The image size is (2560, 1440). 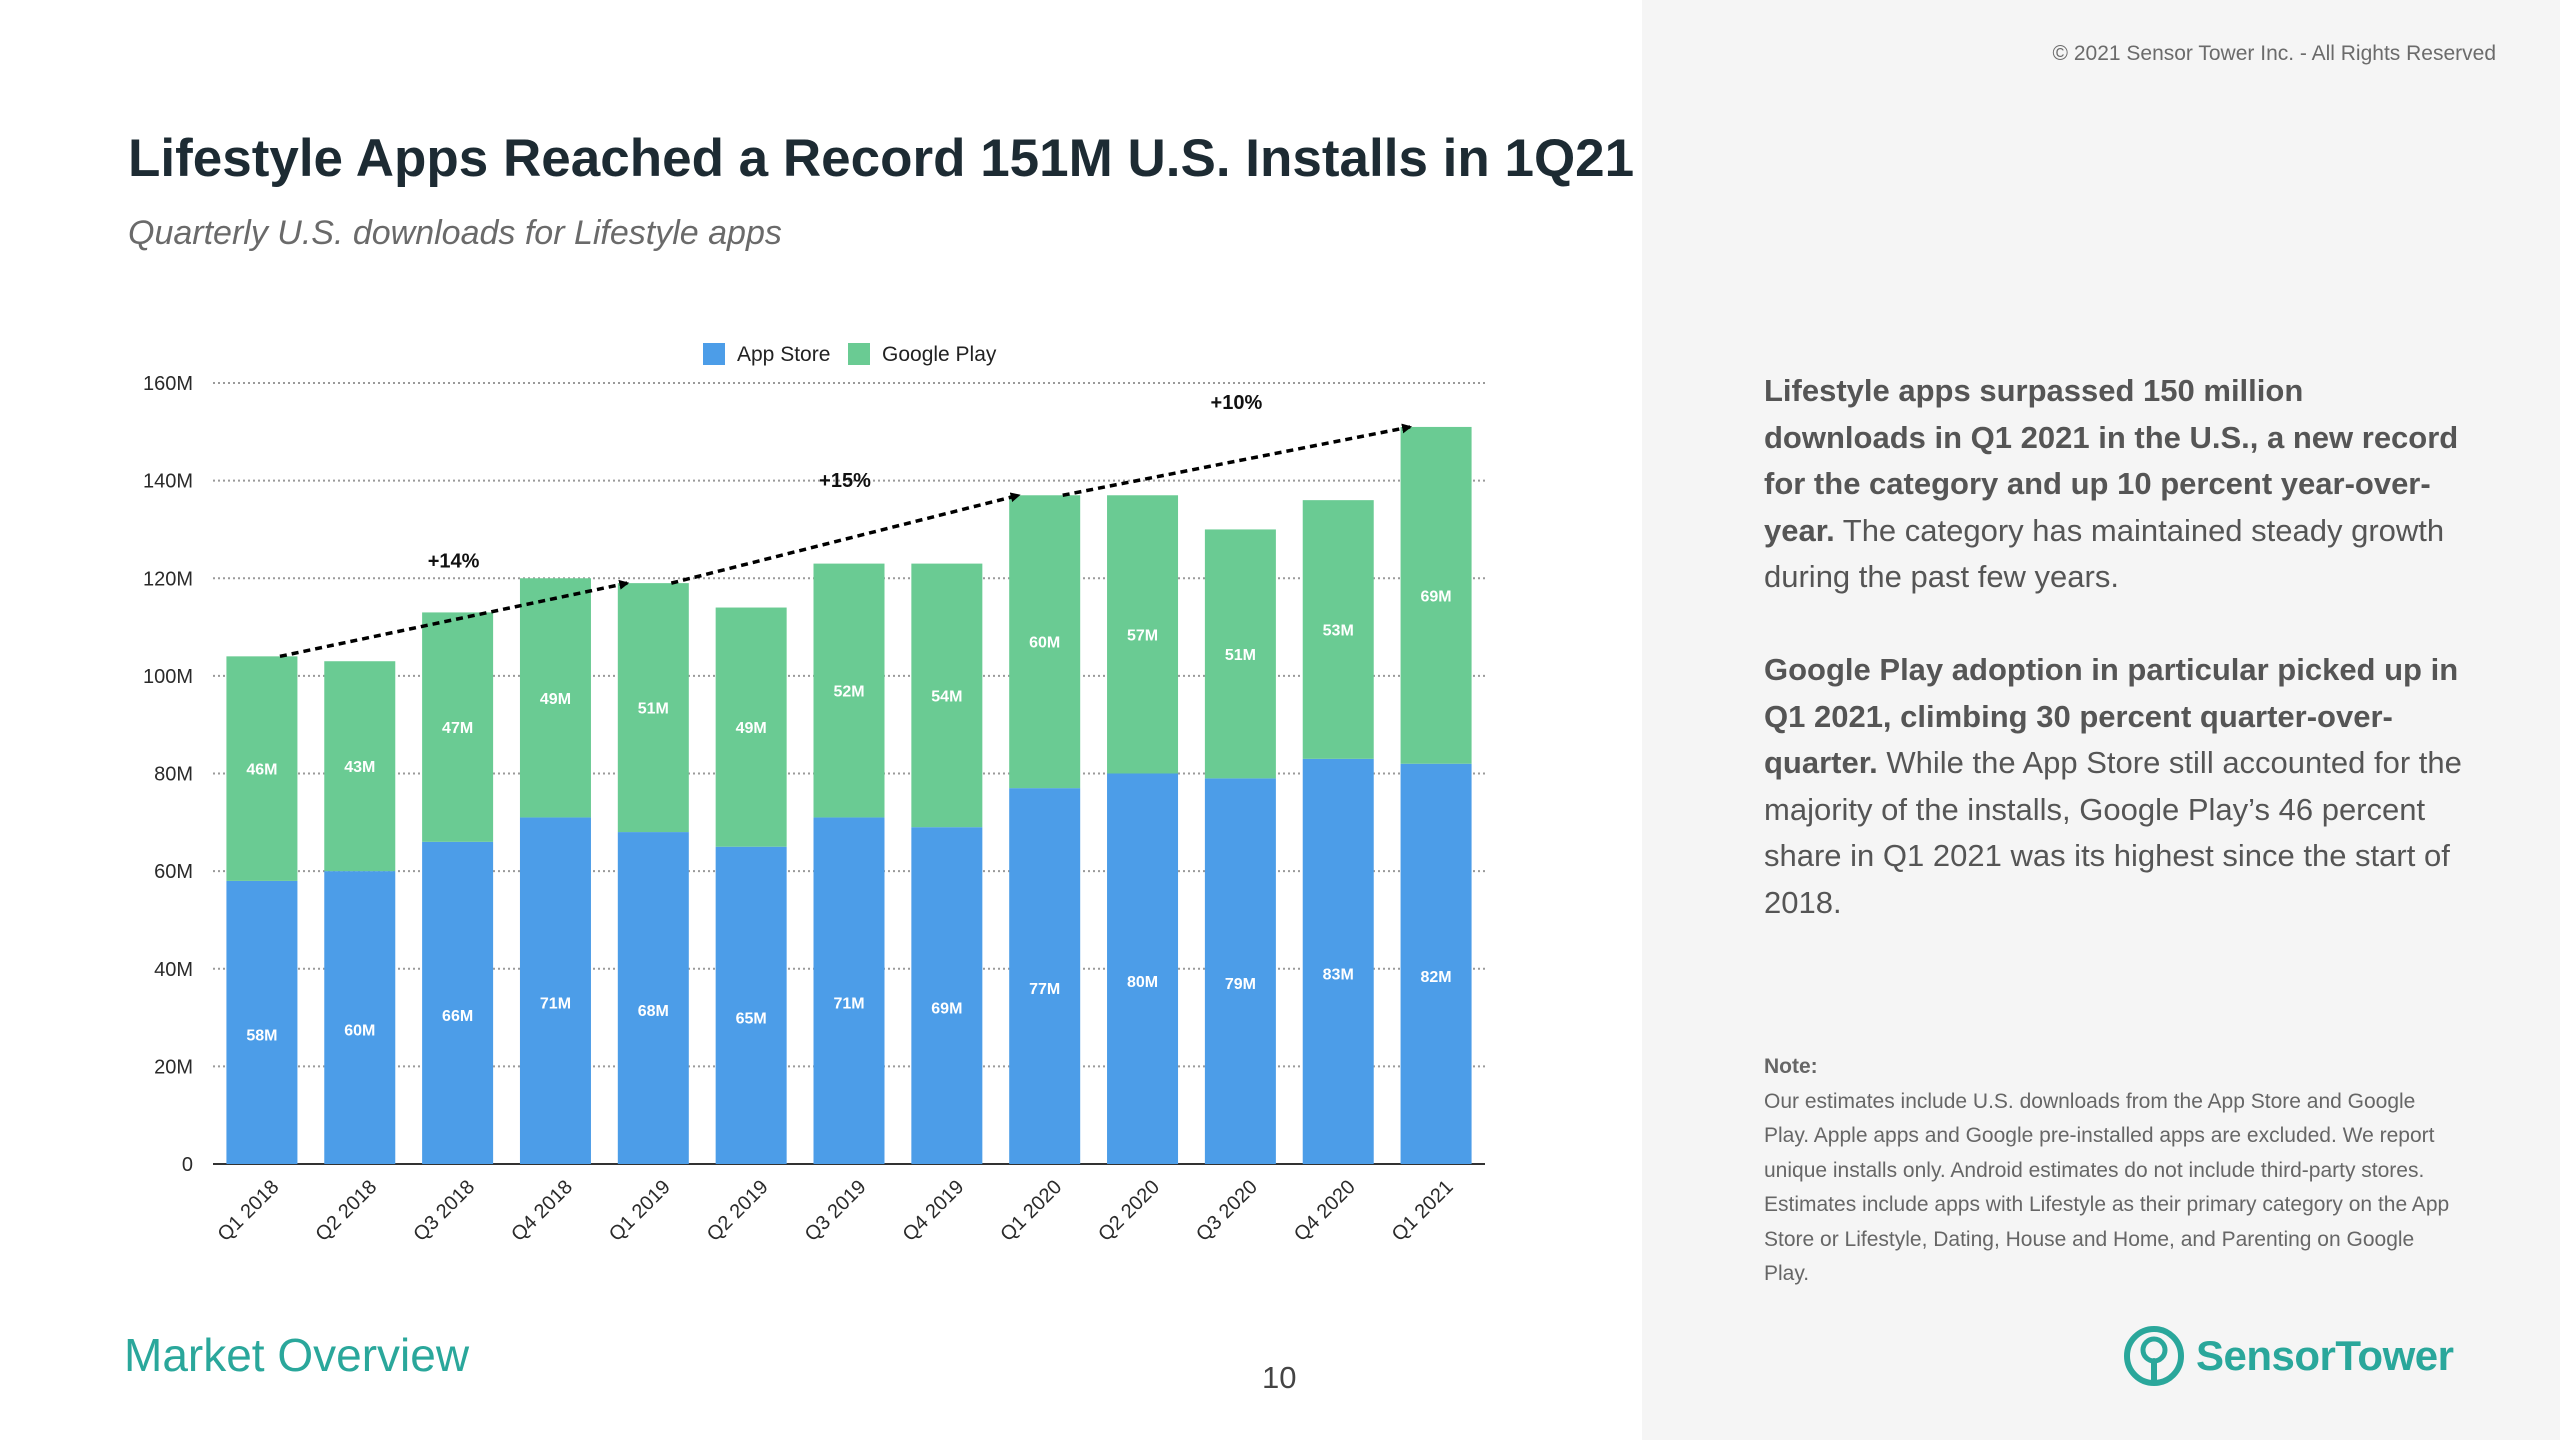 I want to click on brand-name: SensorTower, so click(x=2325, y=1356).